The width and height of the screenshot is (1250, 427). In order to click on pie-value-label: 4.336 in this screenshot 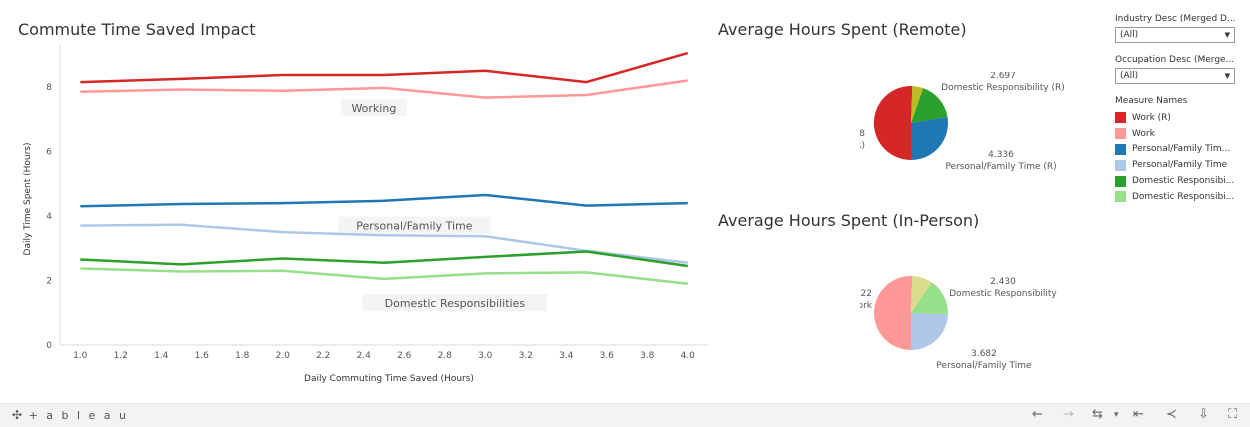, I will do `click(1001, 155)`.